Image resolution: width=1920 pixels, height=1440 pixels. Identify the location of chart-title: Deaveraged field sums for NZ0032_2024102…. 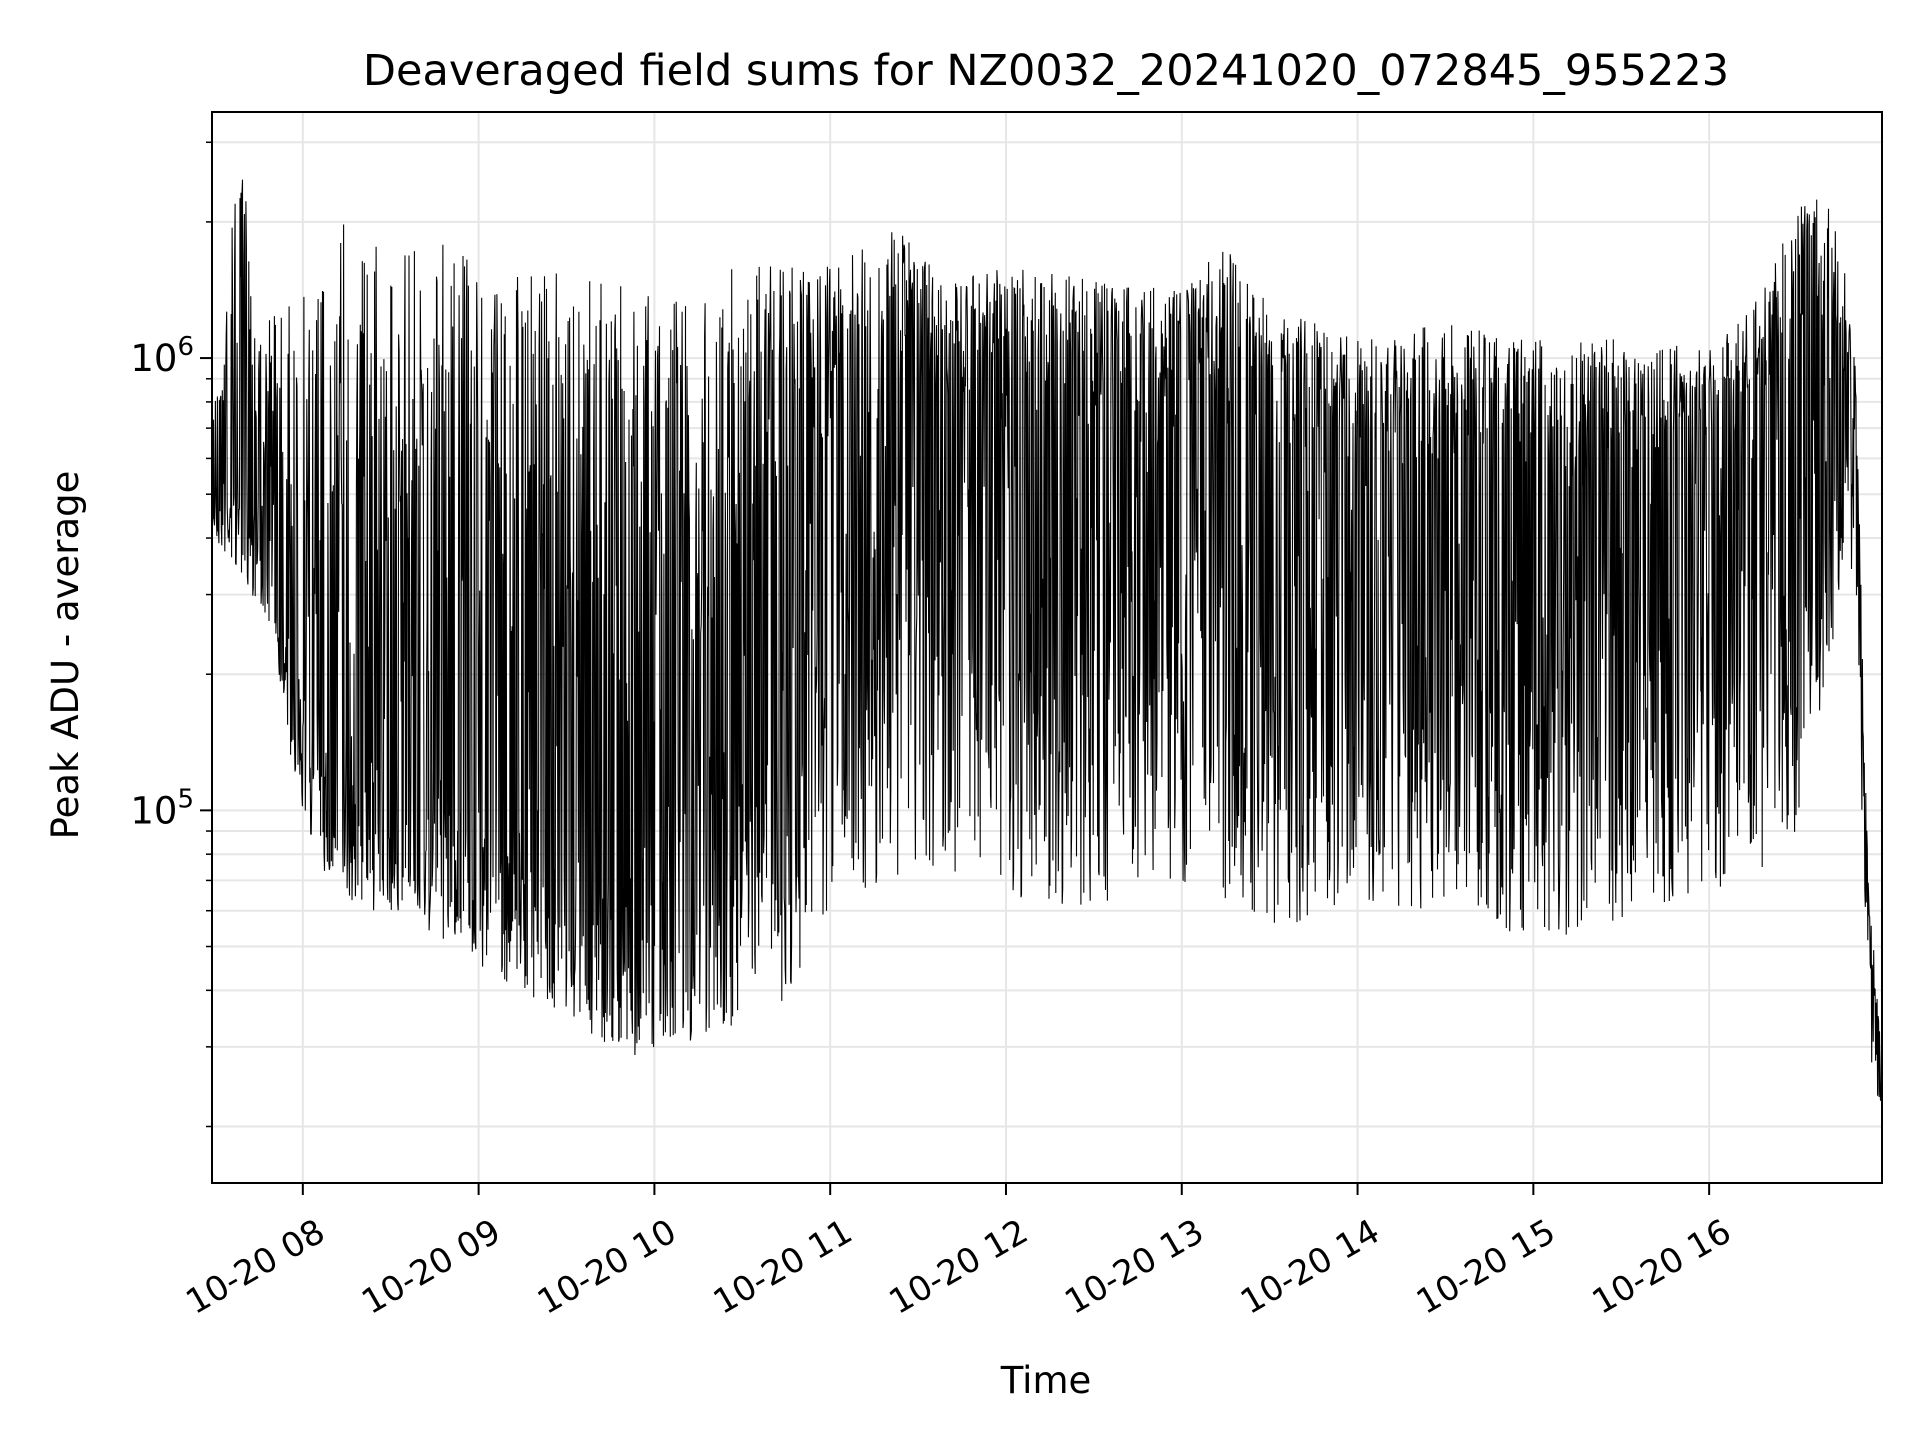
(1046, 71).